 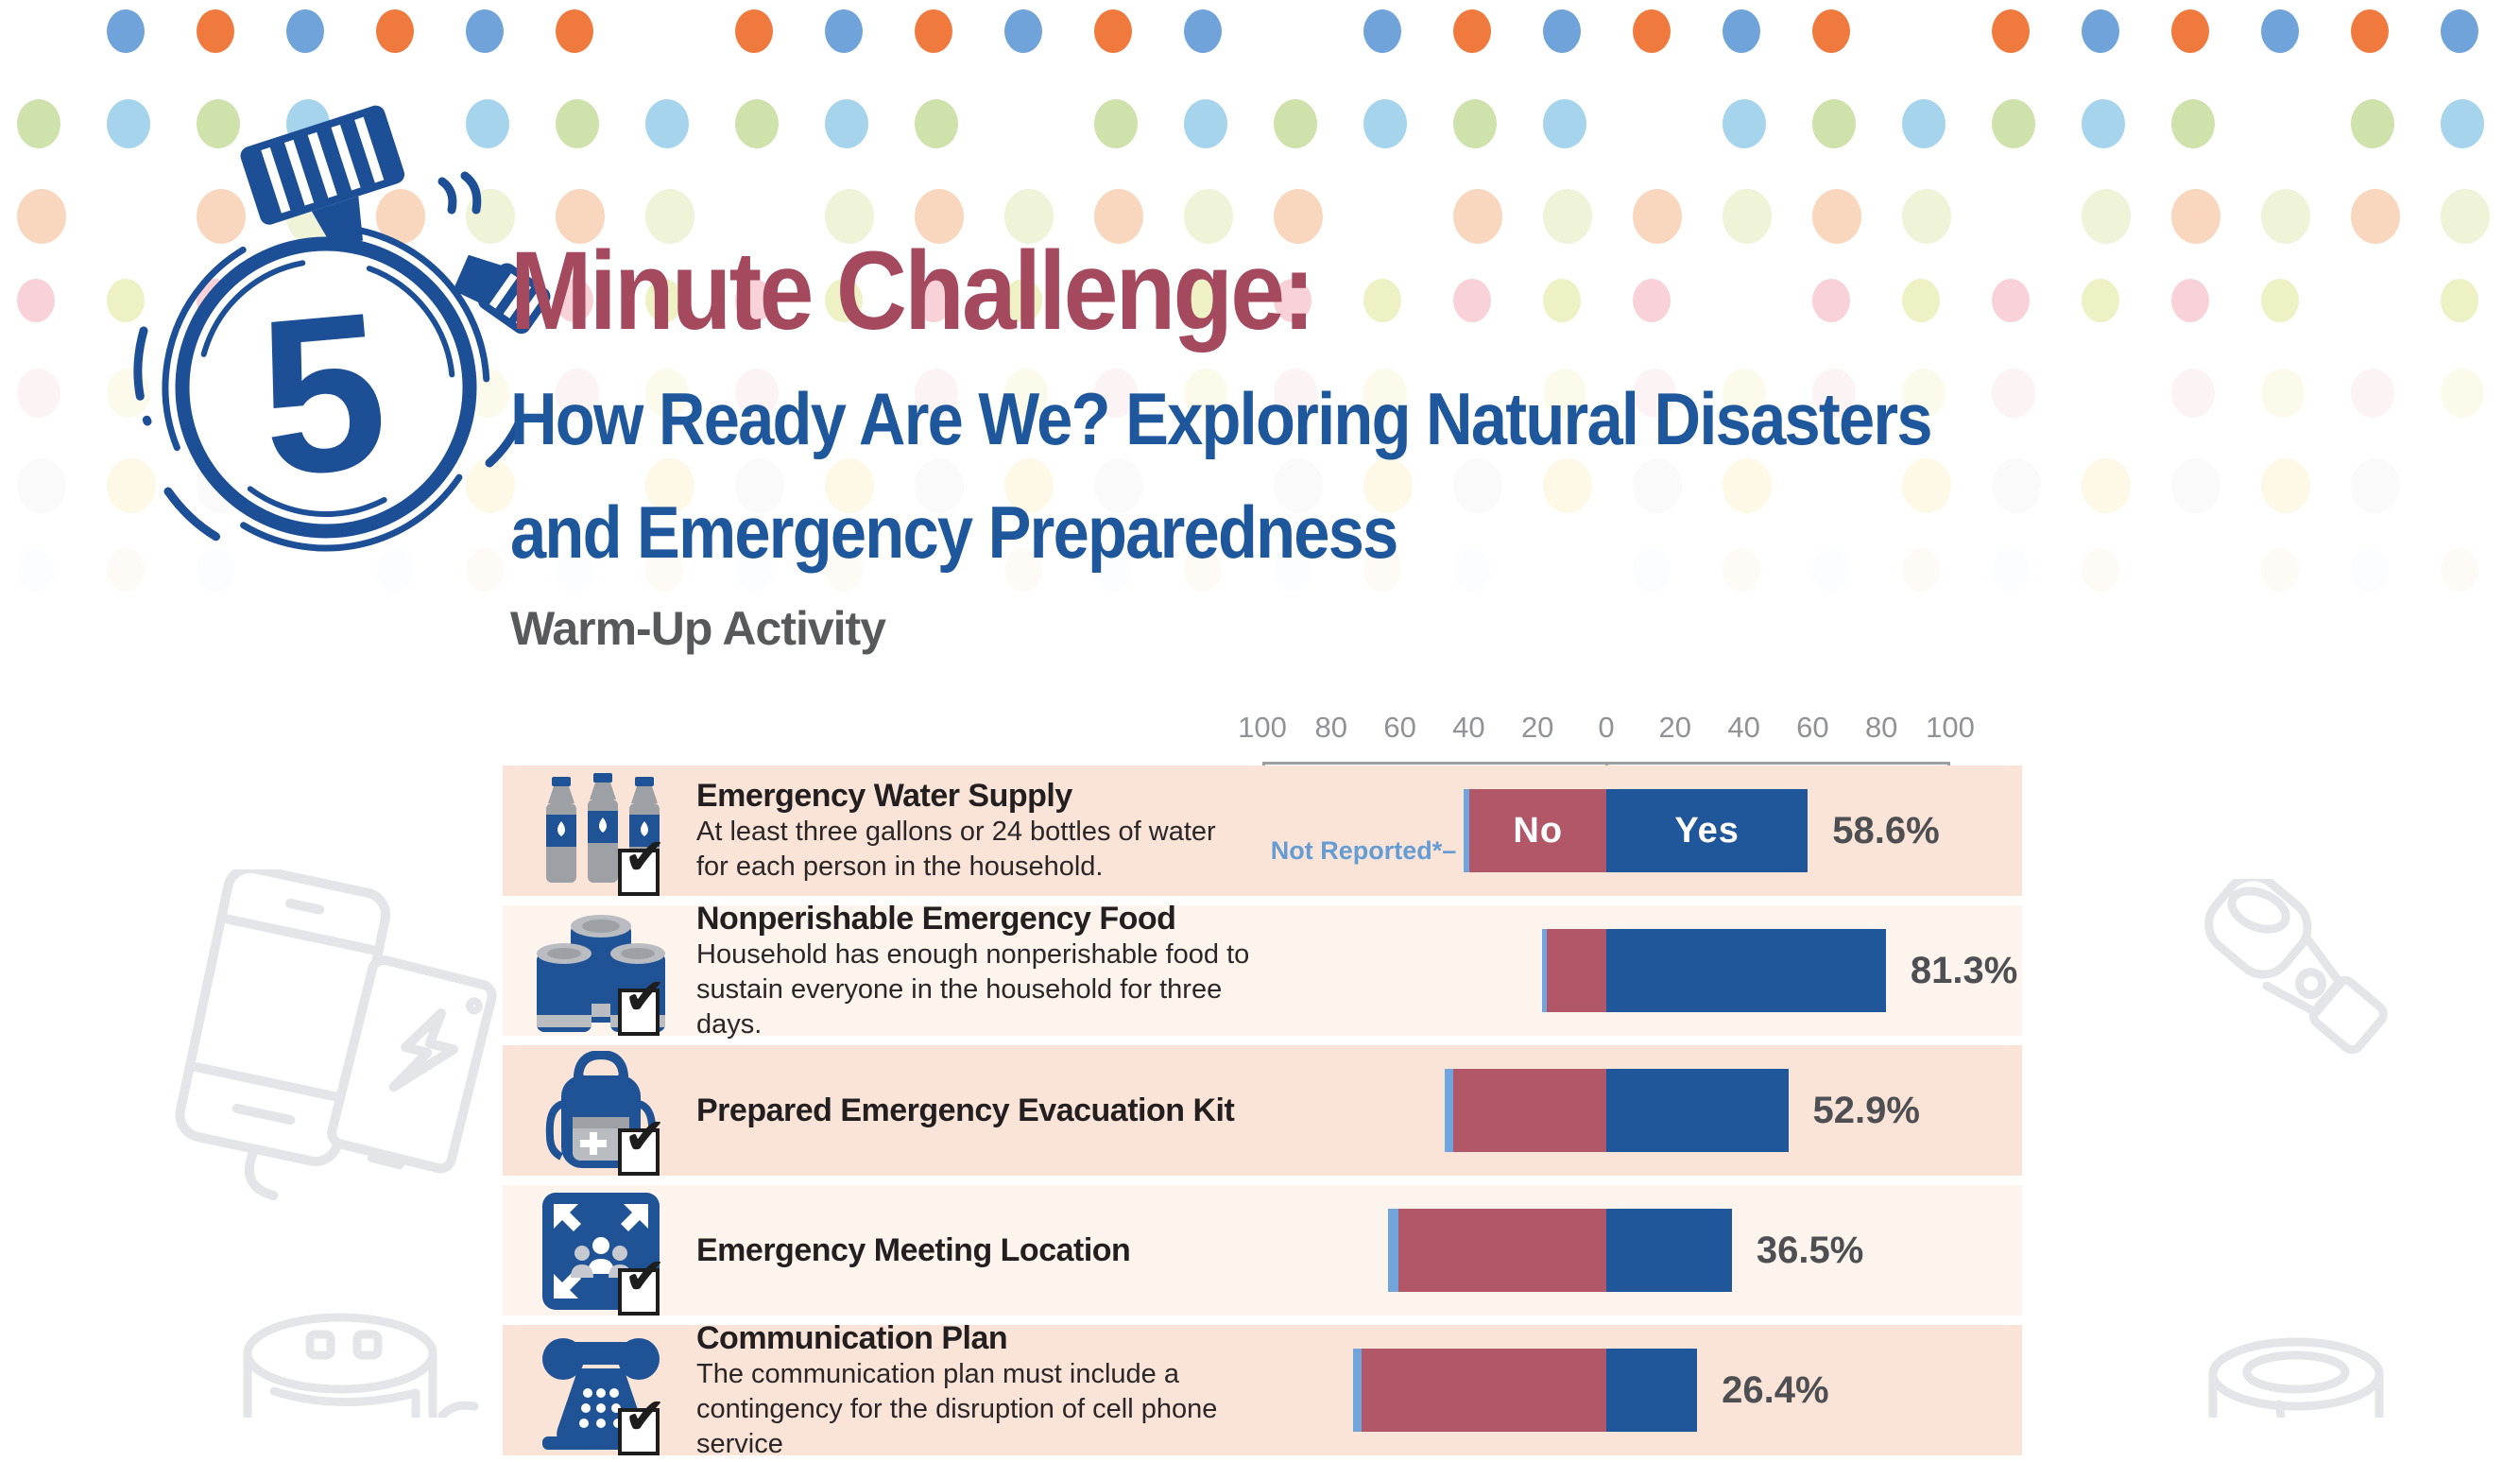 What do you see at coordinates (642, 1144) in the screenshot?
I see `checkbox-icon: ✔` at bounding box center [642, 1144].